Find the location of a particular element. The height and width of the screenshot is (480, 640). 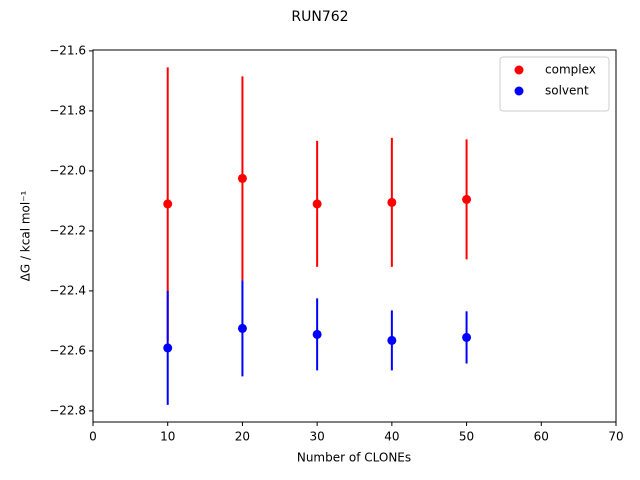

x-tick-label: 20 is located at coordinates (242, 437).